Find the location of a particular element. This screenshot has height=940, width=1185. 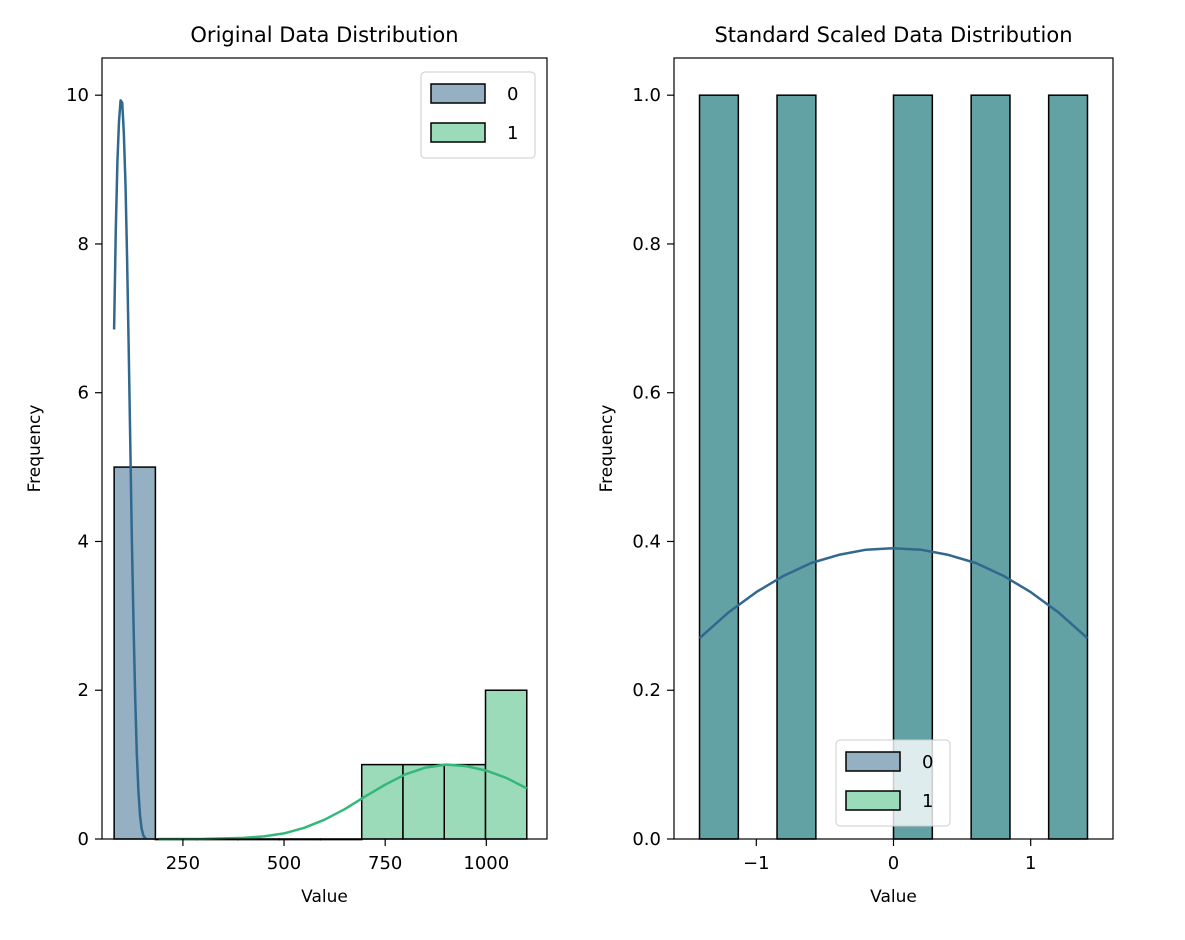

x-tick-label: 1 is located at coordinates (1030, 863).